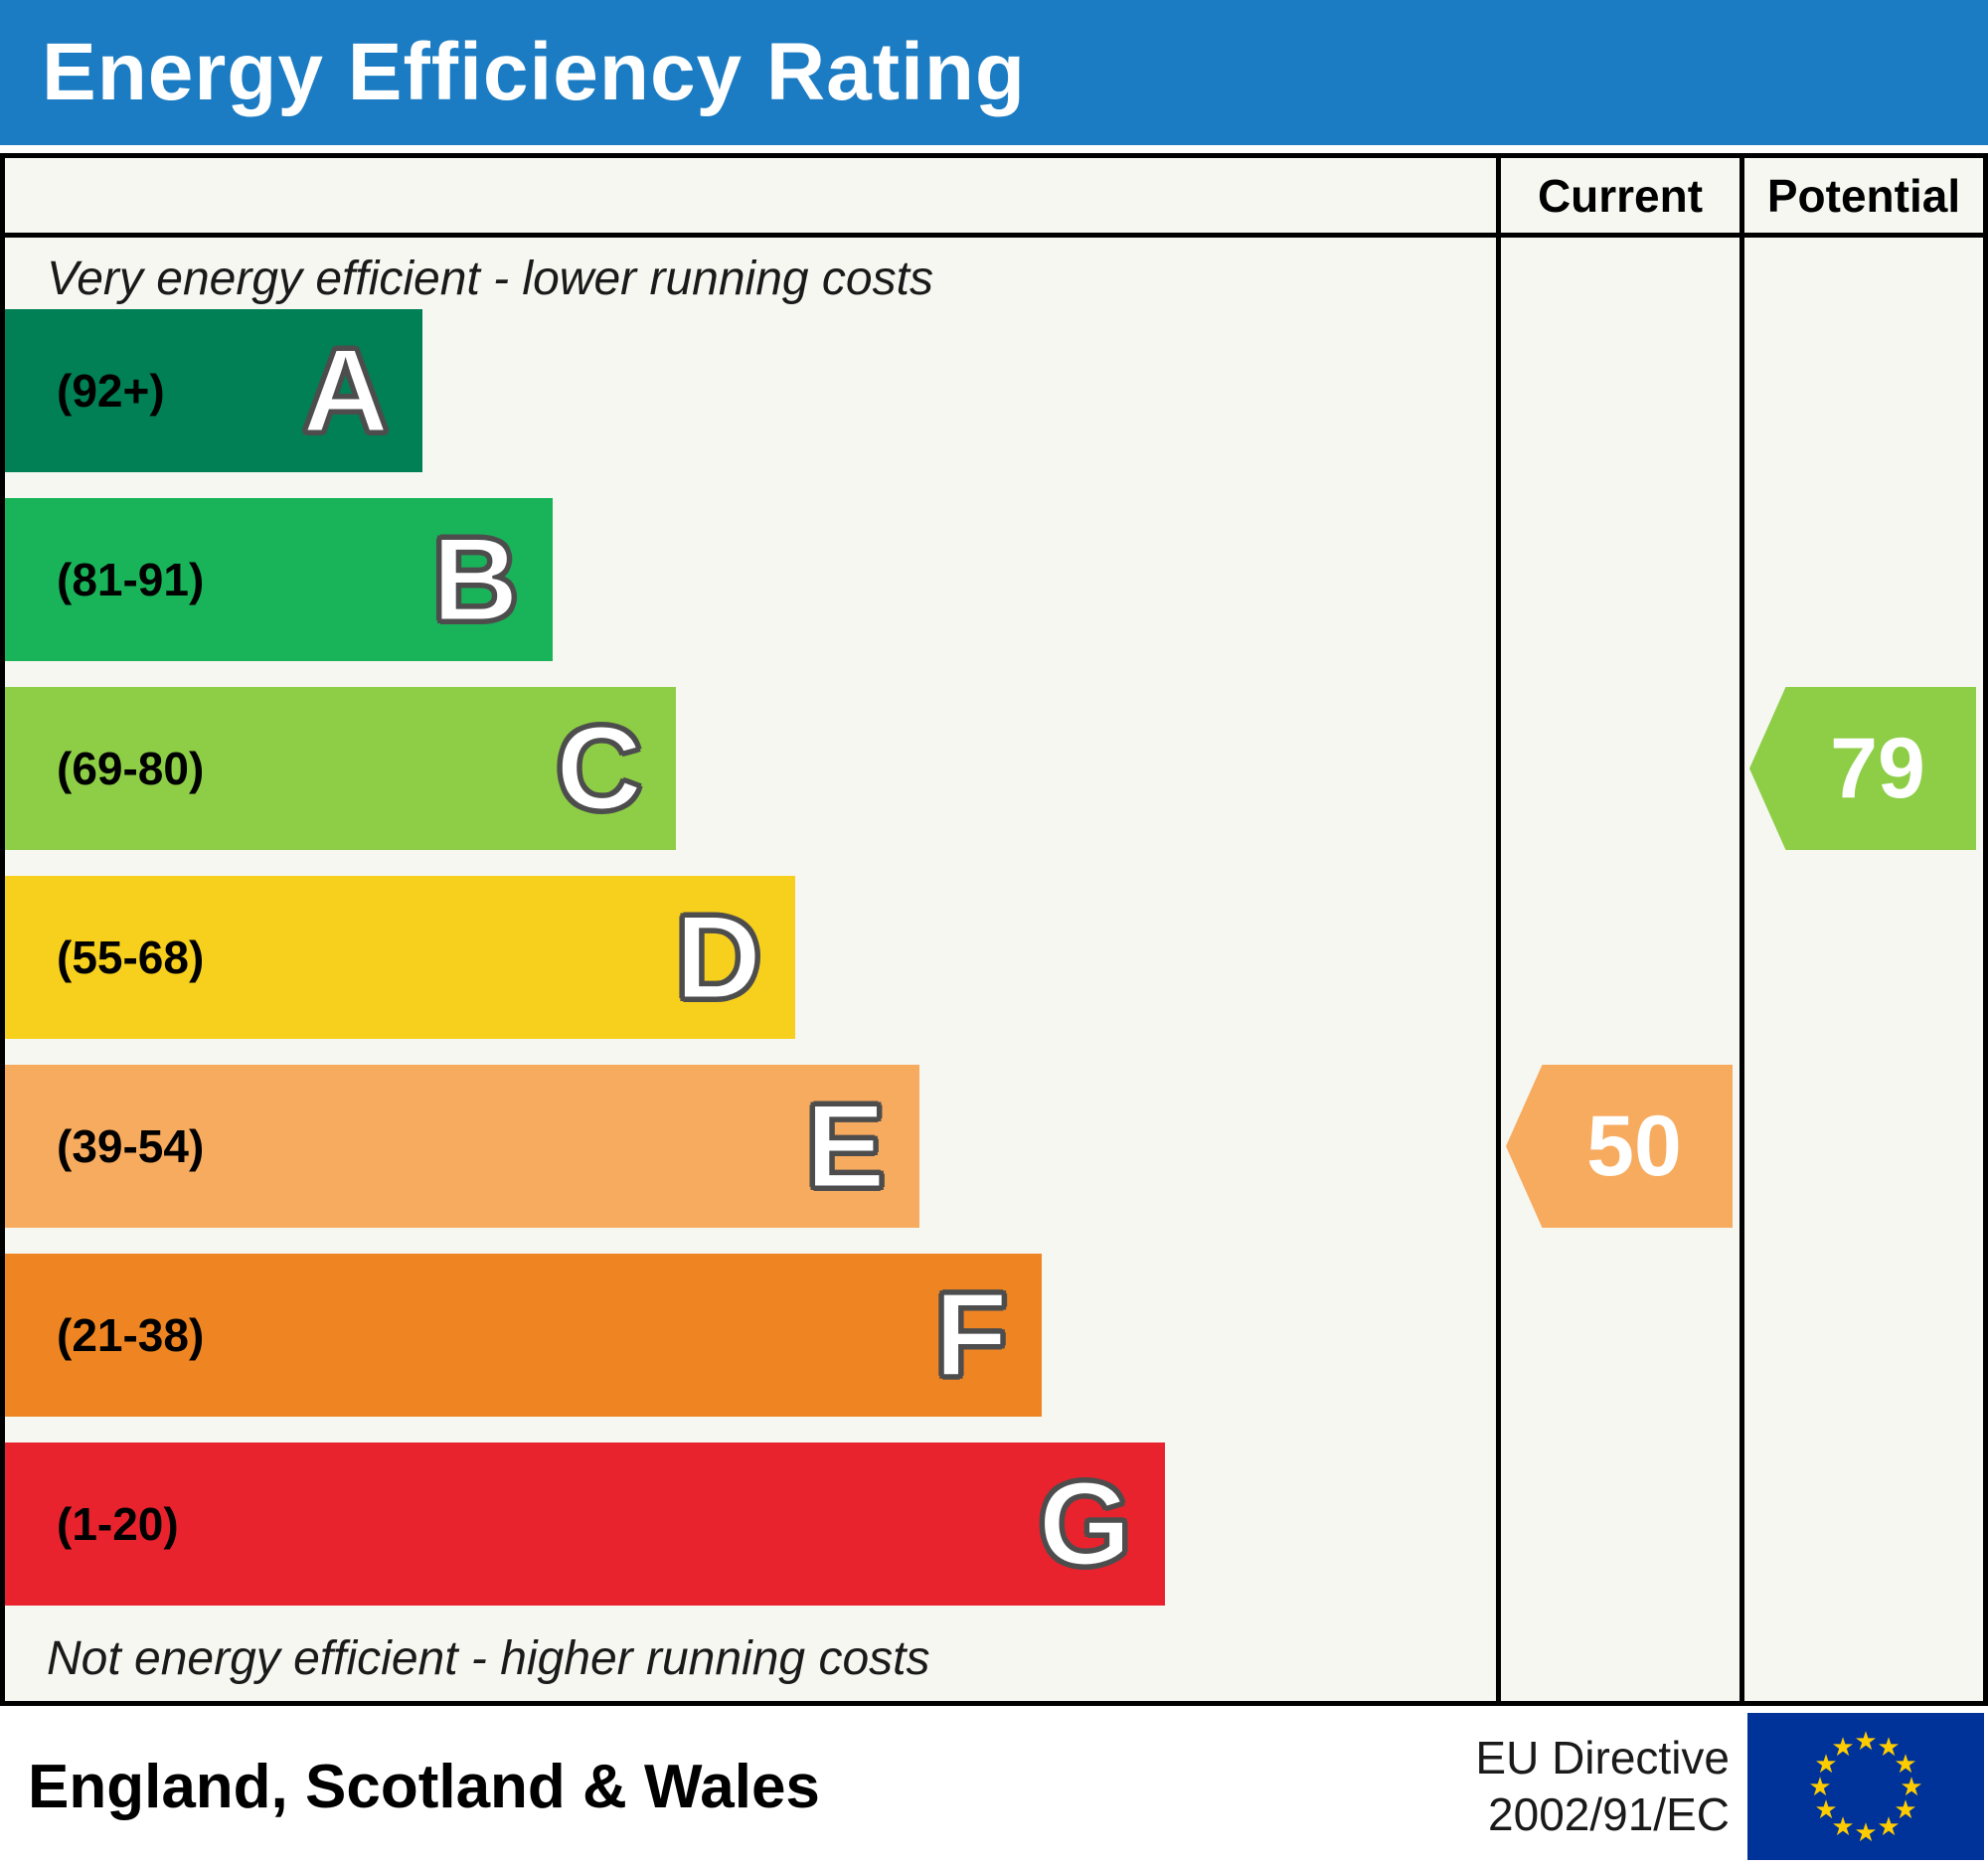 The height and width of the screenshot is (1867, 1988). Describe the element at coordinates (1620, 198) in the screenshot. I see `current-column-header: Current` at that location.